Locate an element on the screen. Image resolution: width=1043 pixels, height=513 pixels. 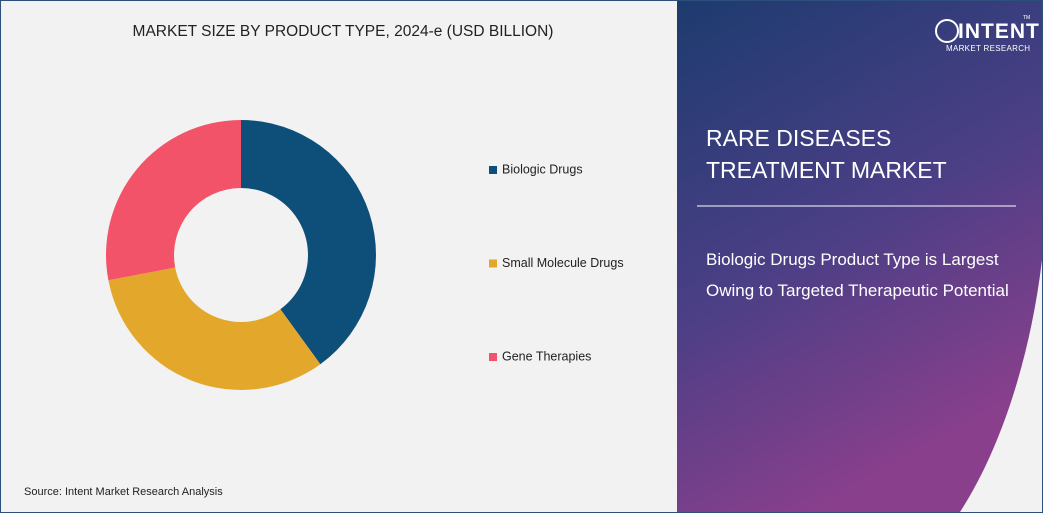
source: Source: Intent Market Research Analysis is located at coordinates (123, 492).